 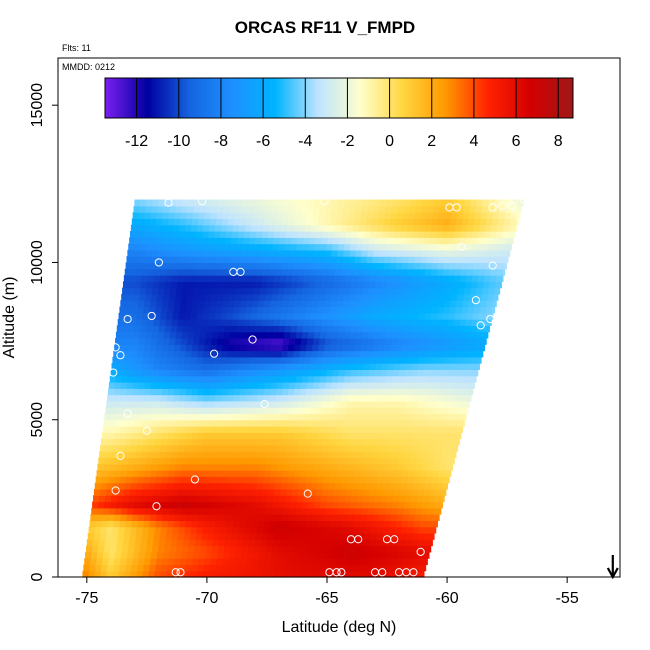 What do you see at coordinates (492, 207) in the screenshot?
I see `observation-point` at bounding box center [492, 207].